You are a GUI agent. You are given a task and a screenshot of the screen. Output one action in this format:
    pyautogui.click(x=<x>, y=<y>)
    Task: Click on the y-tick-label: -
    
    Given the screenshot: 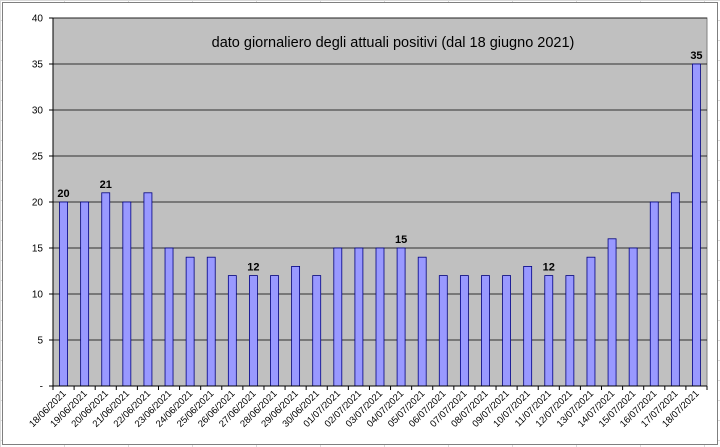 What is the action you would take?
    pyautogui.click(x=41, y=387)
    